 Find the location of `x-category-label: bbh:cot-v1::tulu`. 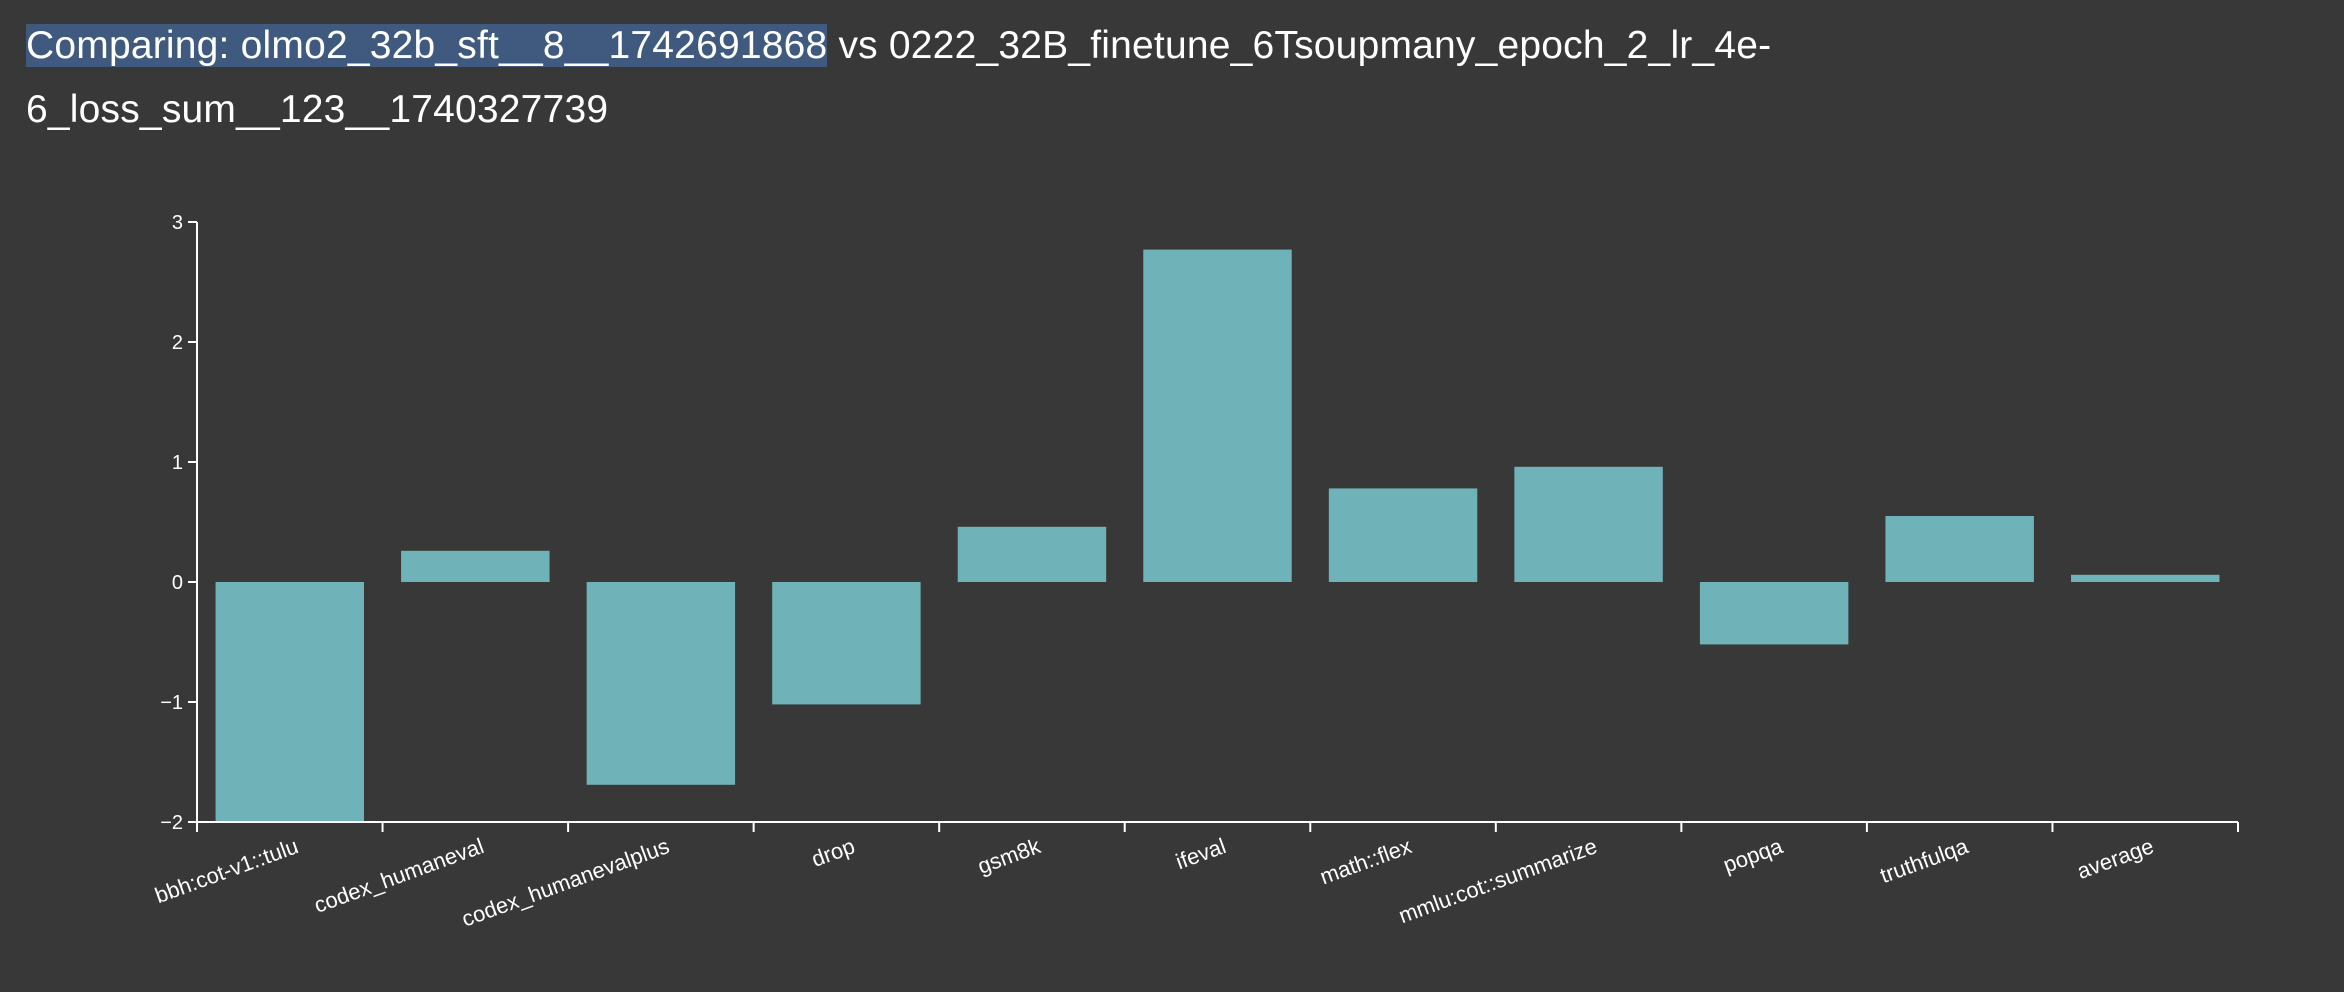

x-category-label: bbh:cot-v1::tulu is located at coordinates (227, 870).